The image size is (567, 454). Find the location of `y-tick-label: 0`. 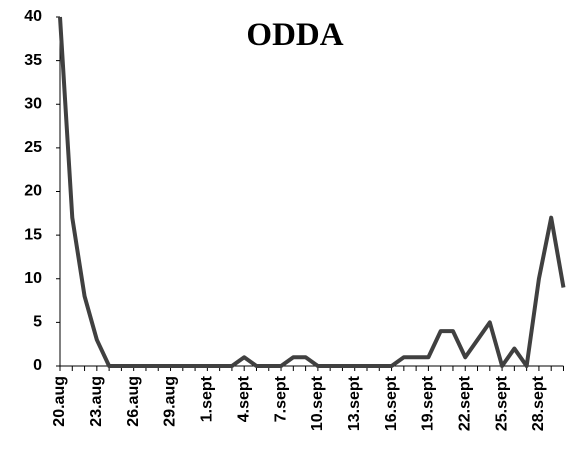

y-tick-label: 0 is located at coordinates (37, 365).